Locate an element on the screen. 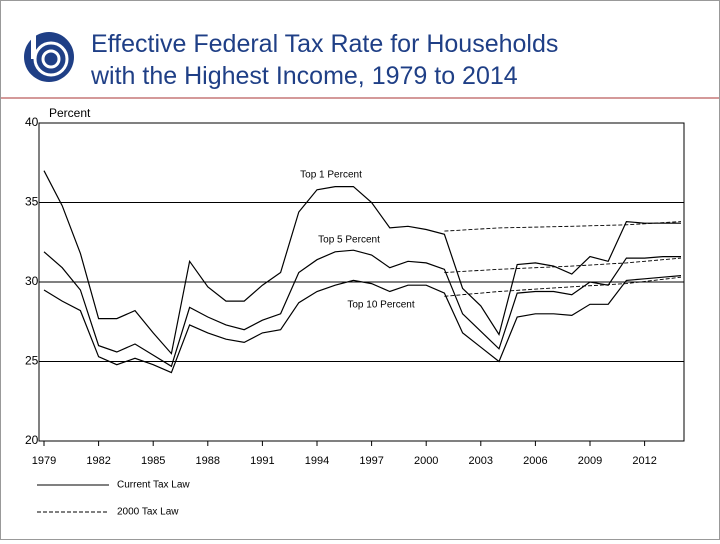  x-tick-label: 2003 is located at coordinates (481, 461).